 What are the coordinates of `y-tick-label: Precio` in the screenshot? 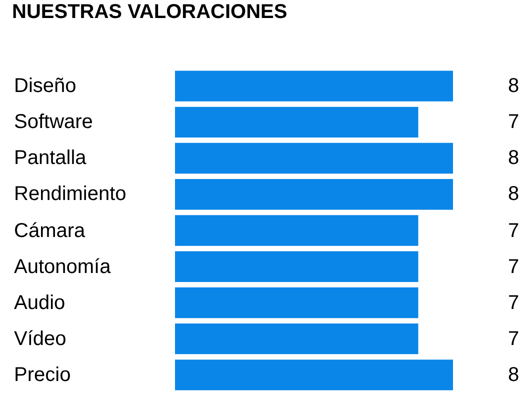 It's located at (42, 375).